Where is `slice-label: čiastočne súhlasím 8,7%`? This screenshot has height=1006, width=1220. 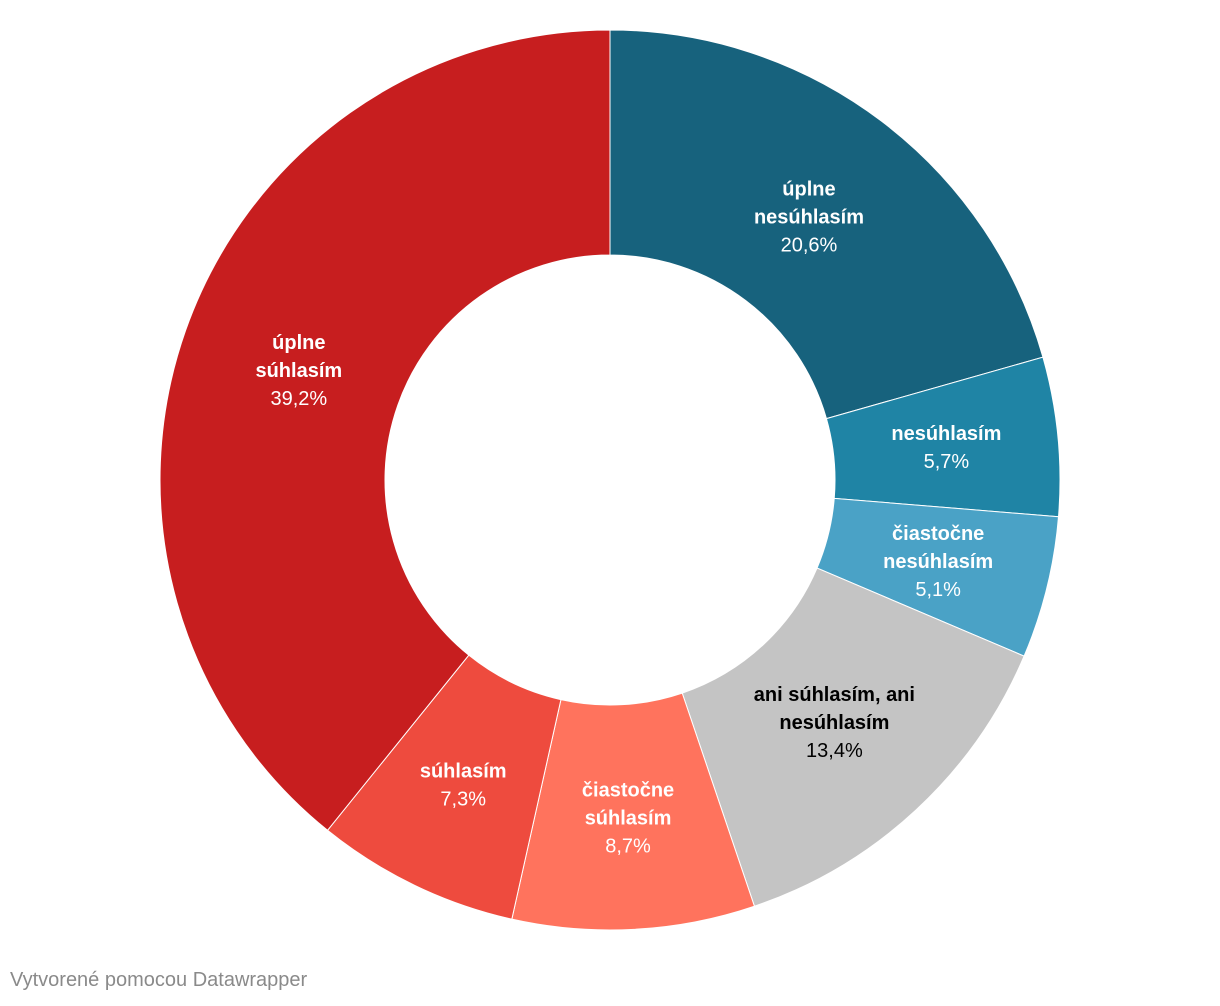
slice-label: čiastočne súhlasím 8,7% is located at coordinates (628, 819).